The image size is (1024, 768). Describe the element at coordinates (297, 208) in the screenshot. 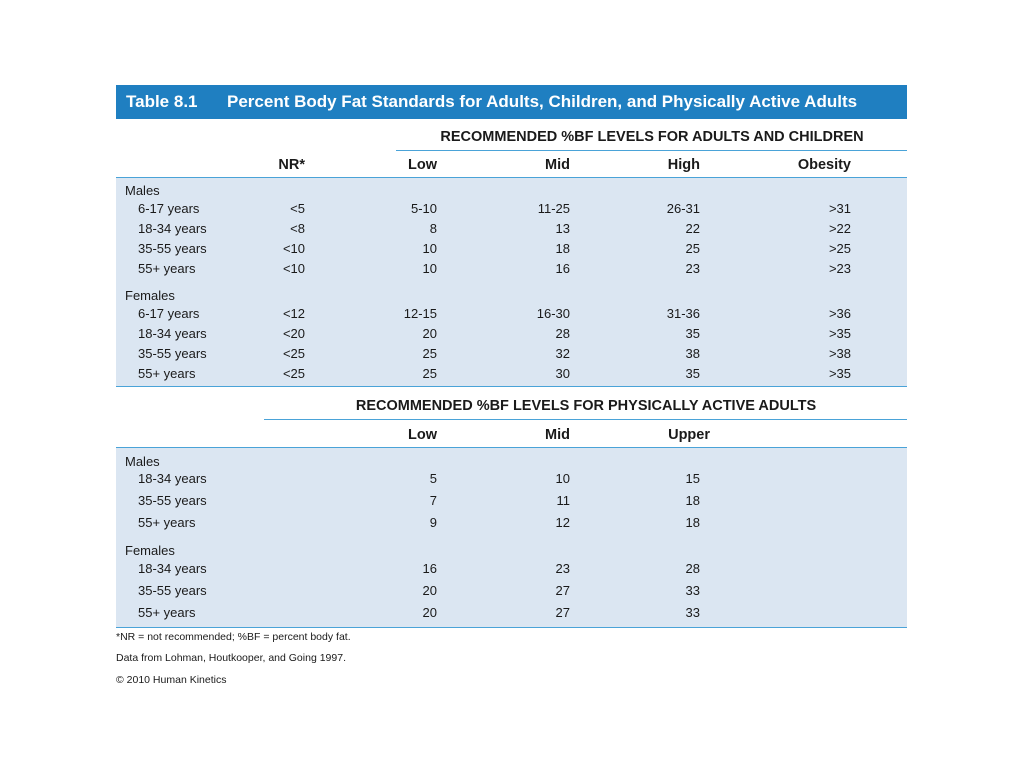

I see `cell-nr: <5` at that location.